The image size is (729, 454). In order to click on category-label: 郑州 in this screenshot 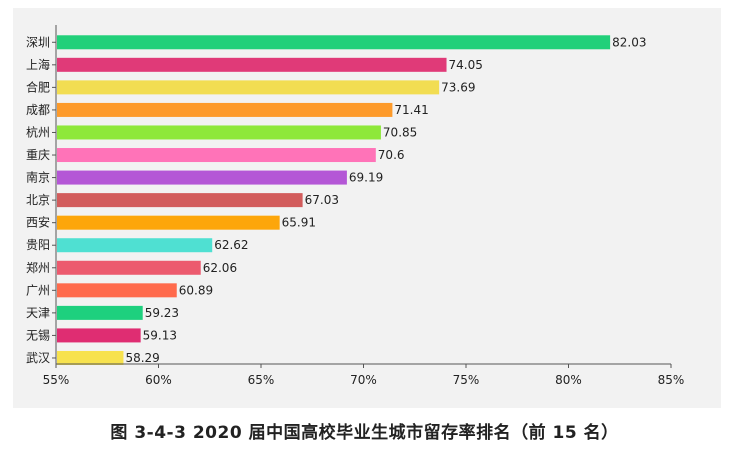, I will do `click(38, 267)`.